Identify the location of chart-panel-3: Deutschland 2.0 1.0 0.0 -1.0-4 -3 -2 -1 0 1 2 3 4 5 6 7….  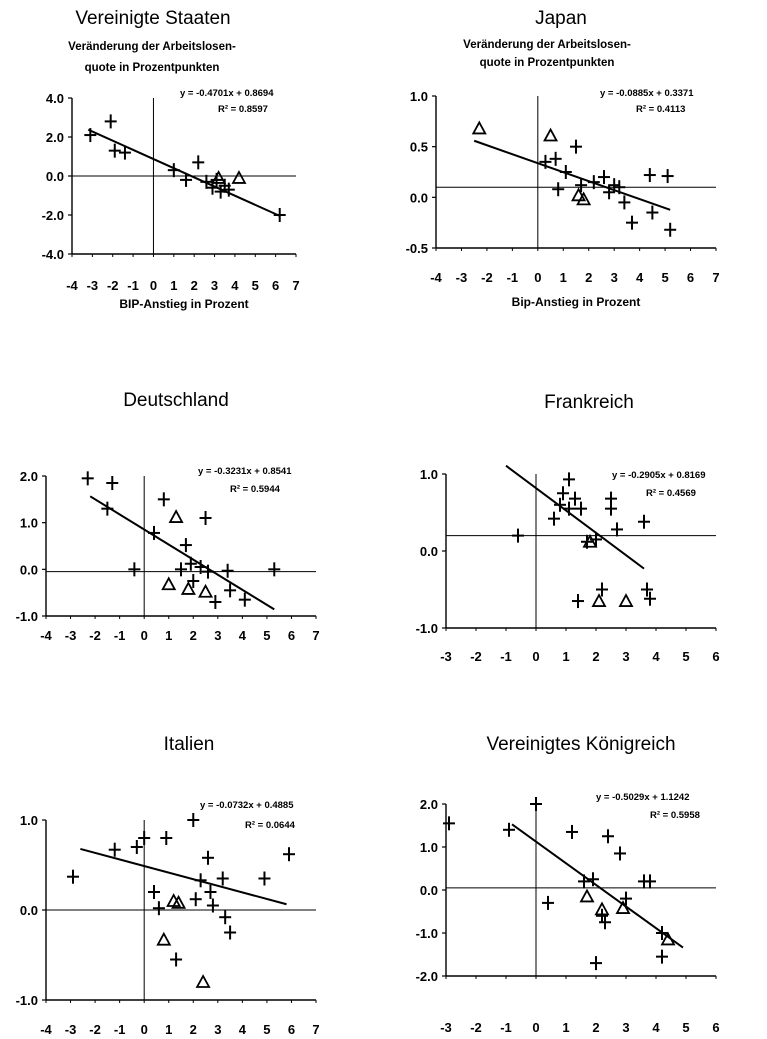
(168, 516).